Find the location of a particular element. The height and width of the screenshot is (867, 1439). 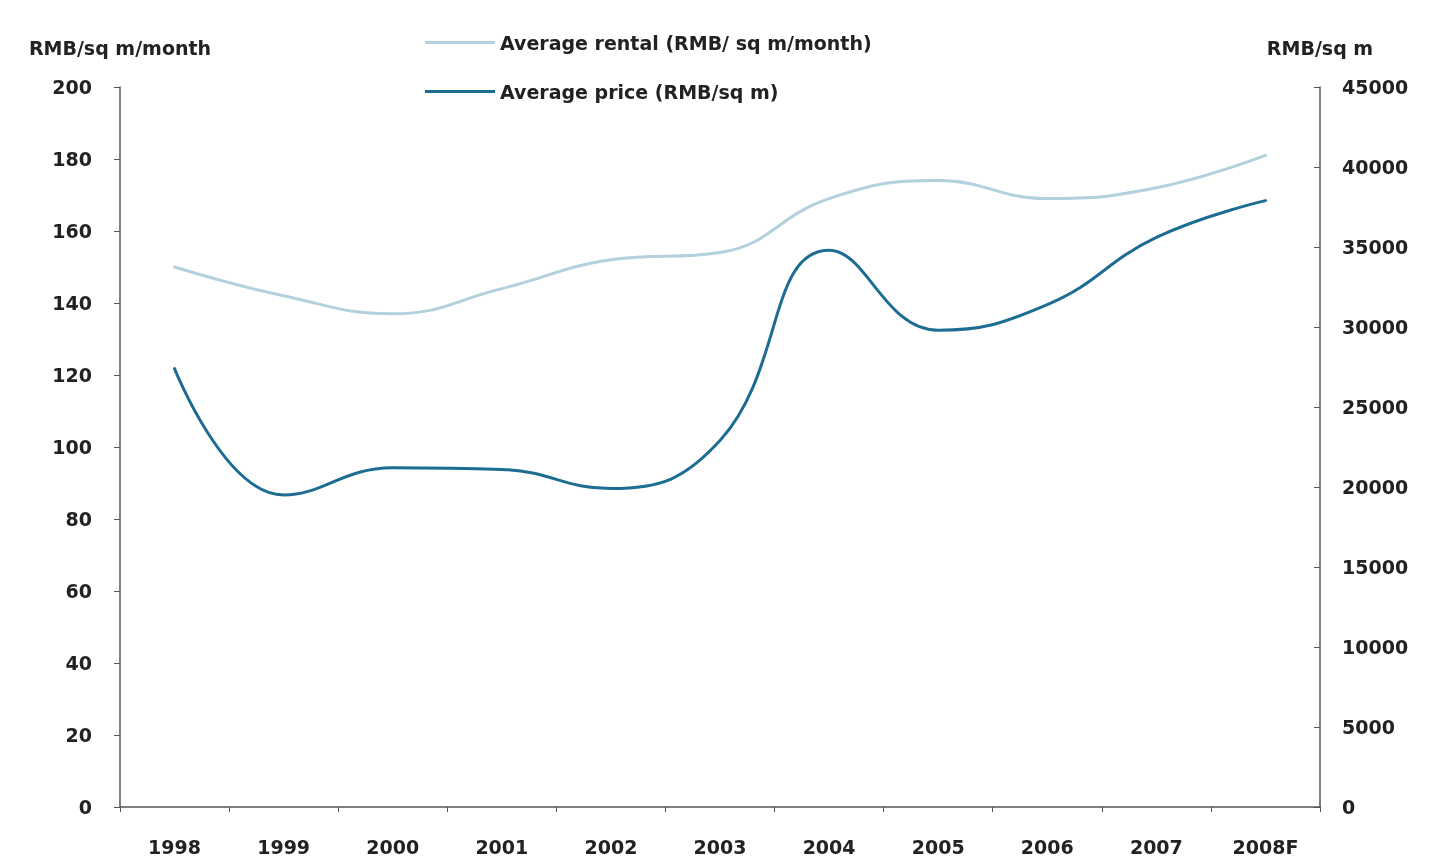

y2-tick-label: 40000 is located at coordinates (1375, 167).